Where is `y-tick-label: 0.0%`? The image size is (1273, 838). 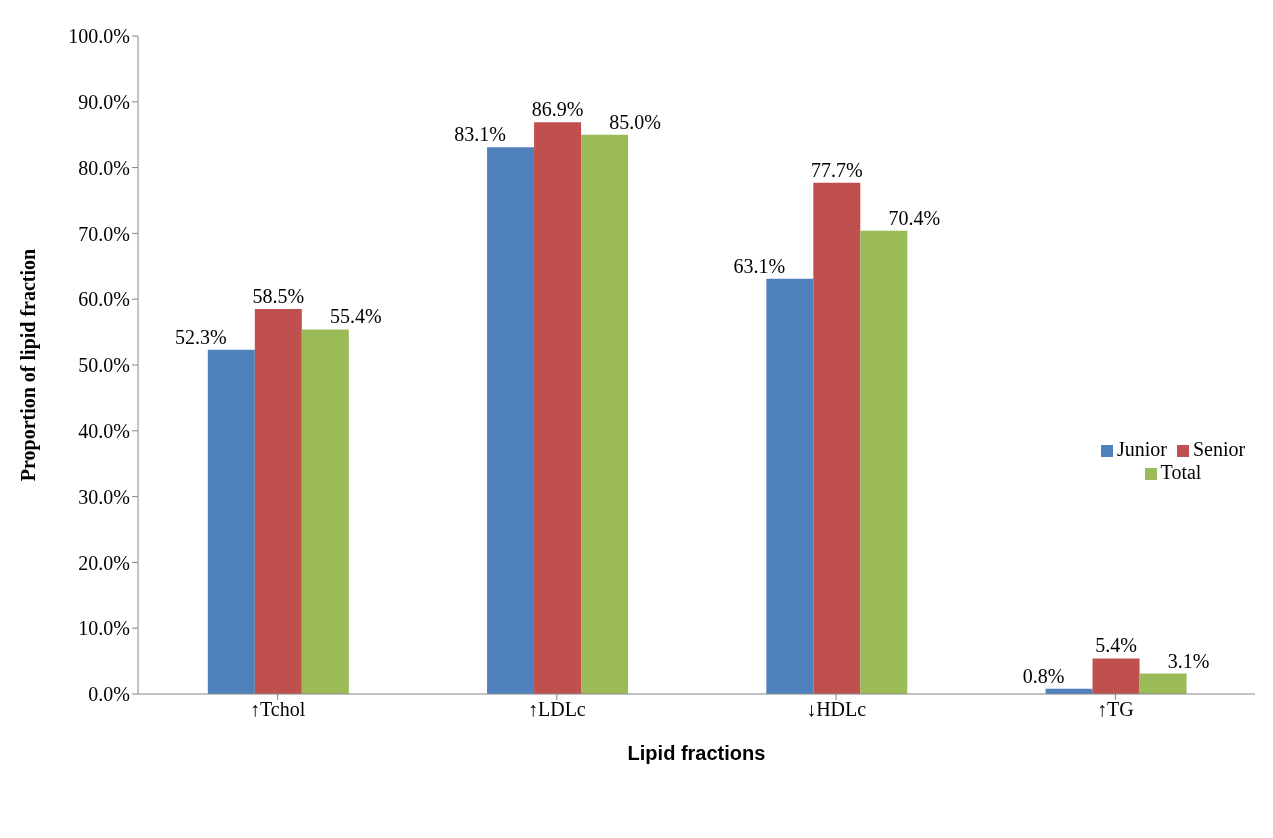 y-tick-label: 0.0% is located at coordinates (109, 694).